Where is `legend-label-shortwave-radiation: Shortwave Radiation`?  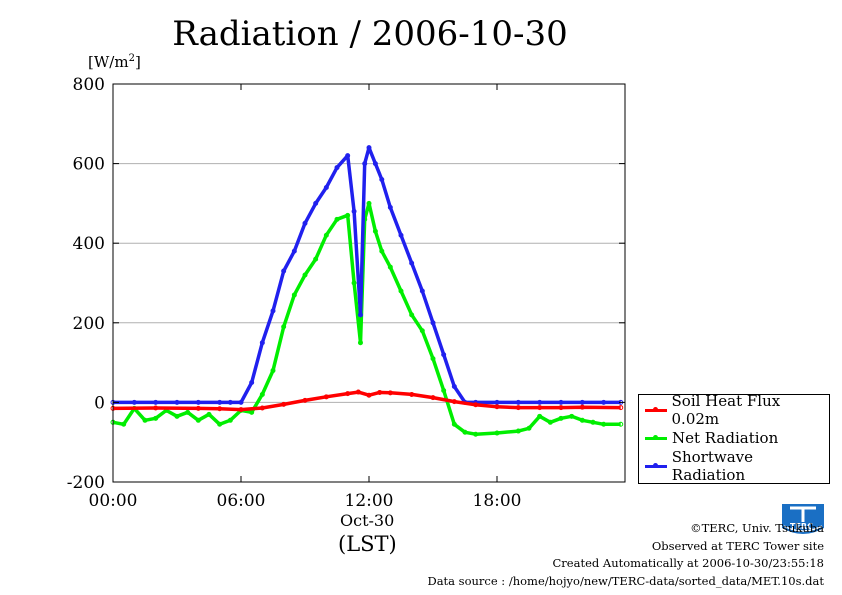 legend-label-shortwave-radiation: Shortwave Radiation is located at coordinates (712, 466).